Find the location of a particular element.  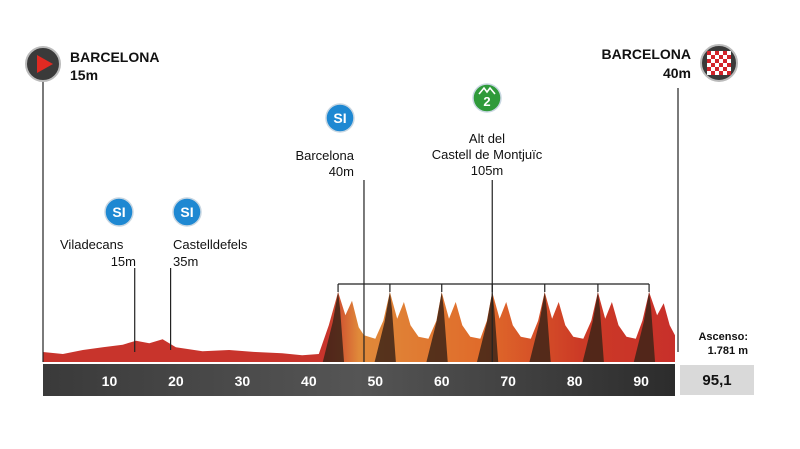

x-tick-label: 50 is located at coordinates (375, 381).